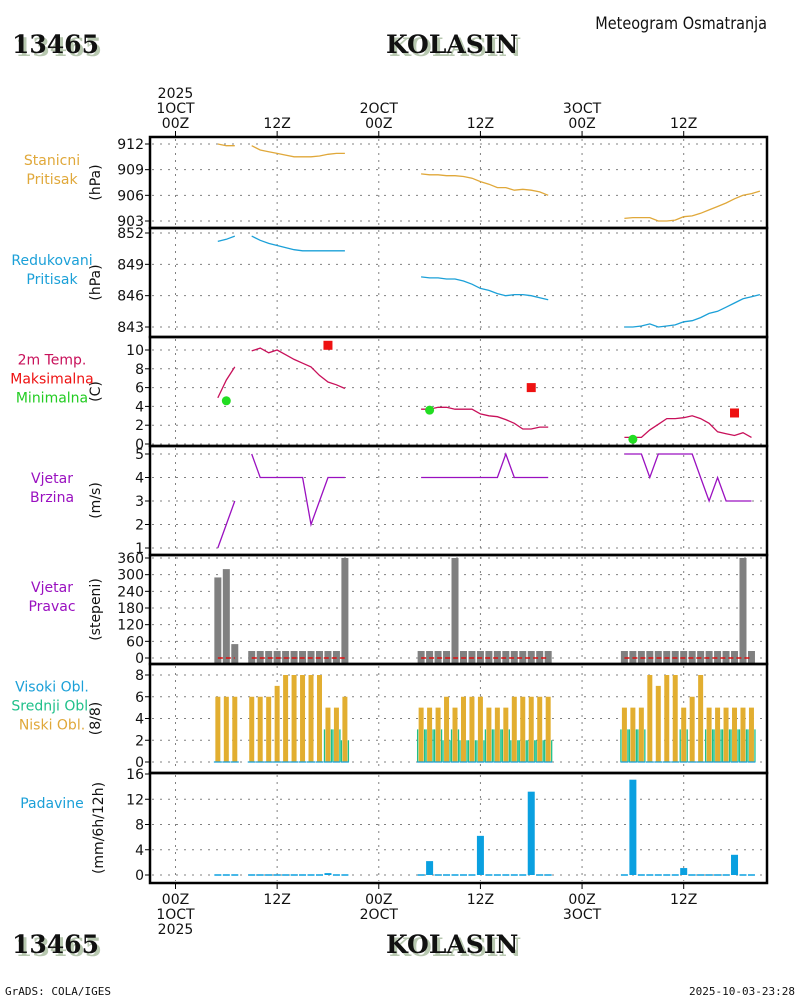 Image resolution: width=800 pixels, height=1000 pixels. Describe the element at coordinates (176, 930) in the screenshot. I see `time-label-bottom: 2025` at that location.